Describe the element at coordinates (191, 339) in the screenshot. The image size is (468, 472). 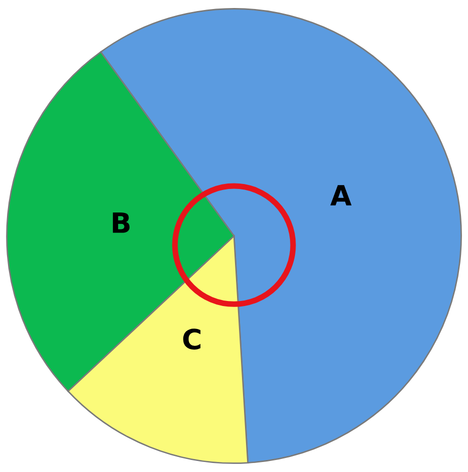
I see `slice-label: C` at that location.